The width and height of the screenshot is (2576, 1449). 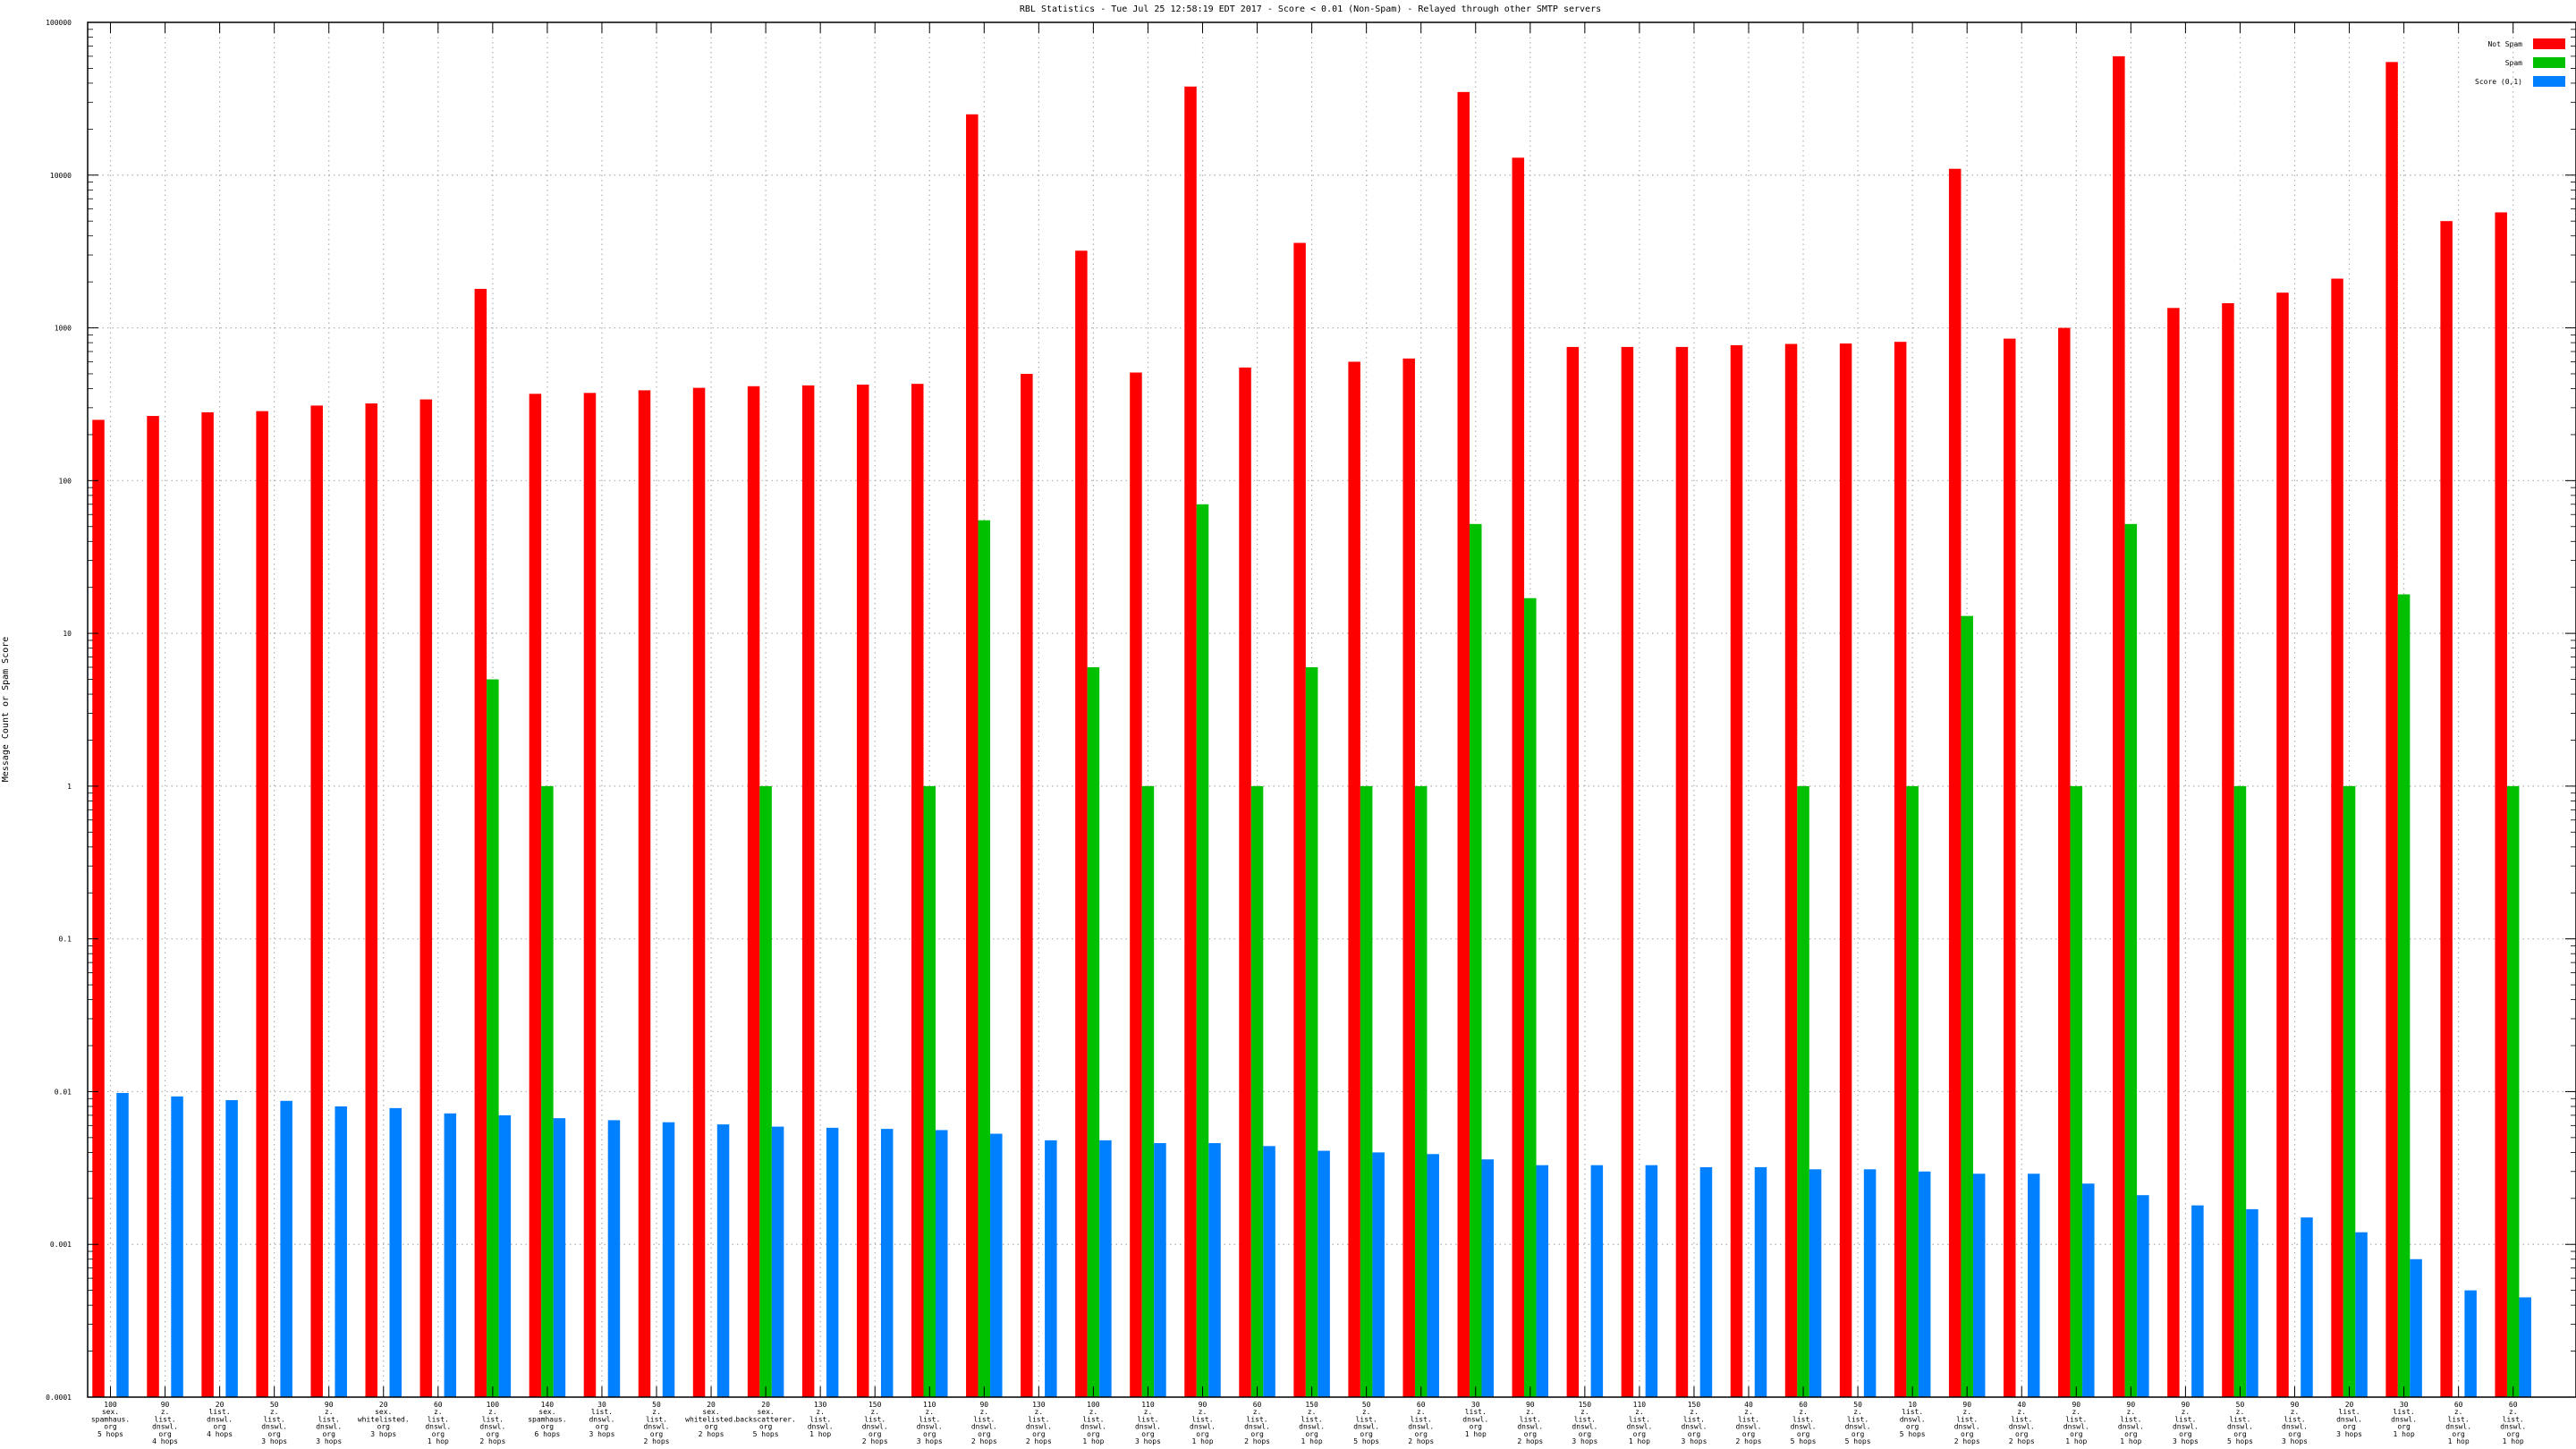 I want to click on x-tick-label: 30 list. dnswl. org 3 hops, so click(x=601, y=1419).